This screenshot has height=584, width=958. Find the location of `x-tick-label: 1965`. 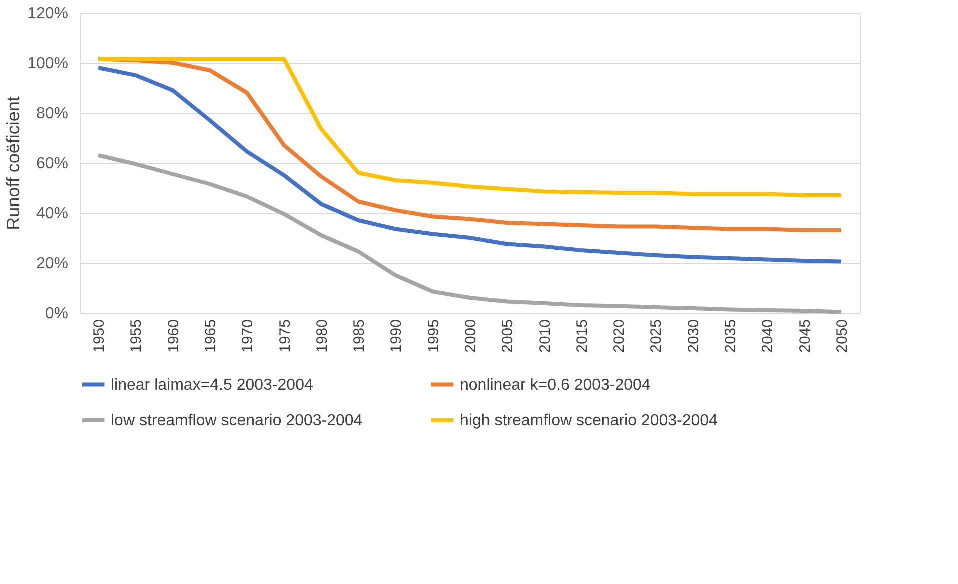

x-tick-label: 1965 is located at coordinates (211, 336).